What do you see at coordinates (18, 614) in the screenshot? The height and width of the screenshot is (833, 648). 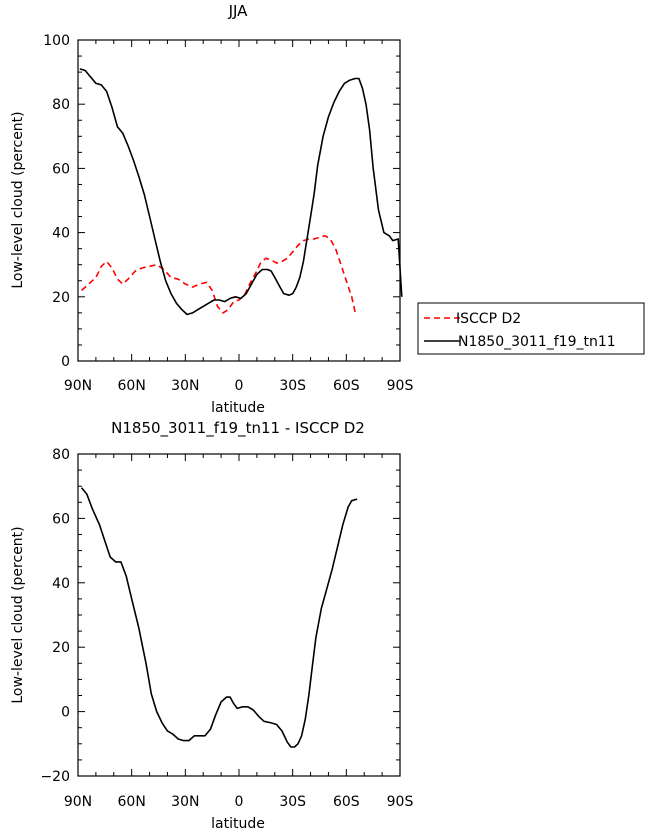 I see `bottom-y-axis-label: Low-level cloud (percent)` at bounding box center [18, 614].